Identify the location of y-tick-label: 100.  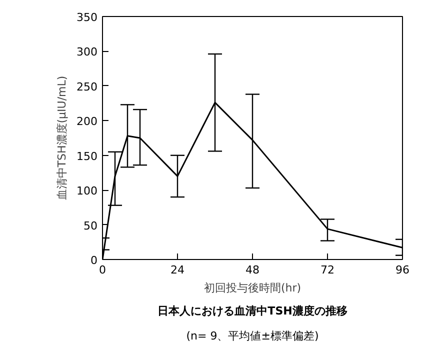
(87, 191).